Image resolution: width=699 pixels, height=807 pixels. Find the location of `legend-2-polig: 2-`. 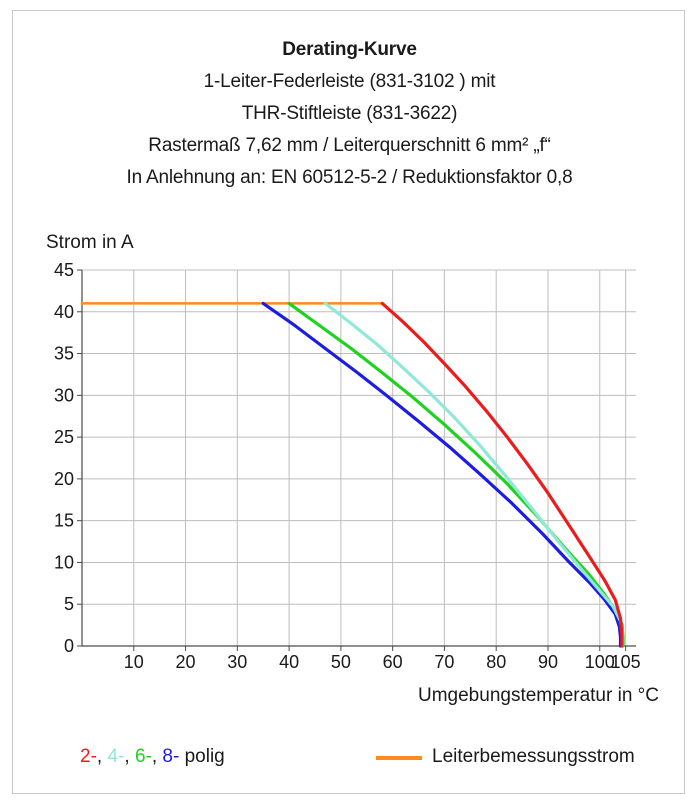

legend-2-polig: 2- is located at coordinates (88, 756).